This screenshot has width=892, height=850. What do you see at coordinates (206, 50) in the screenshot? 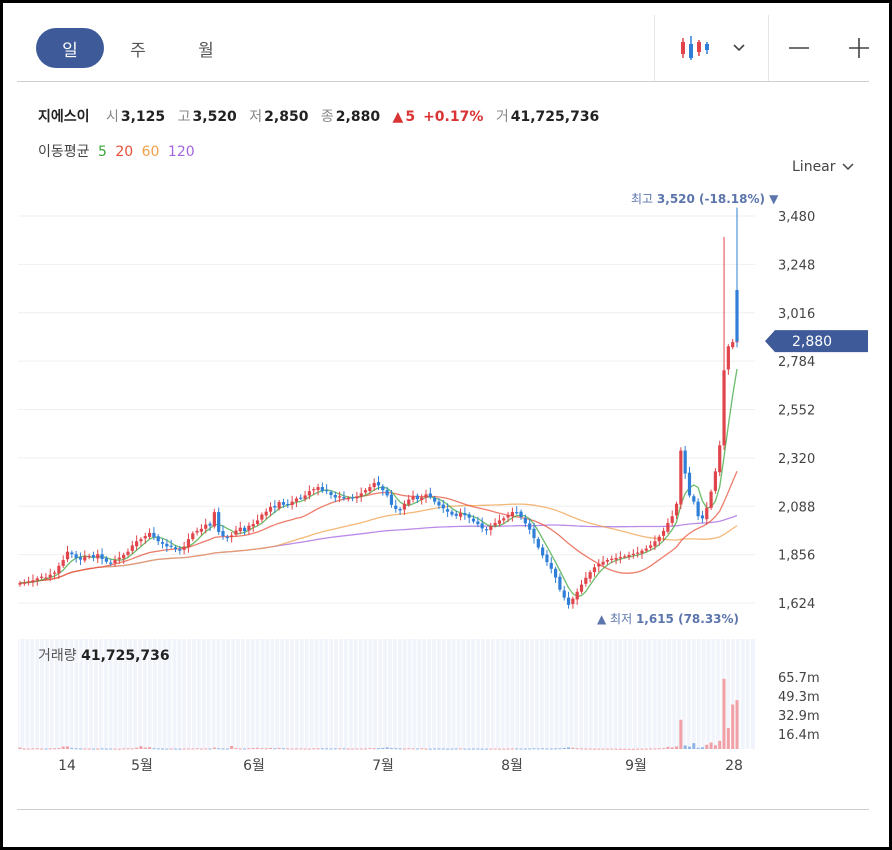
I see `tab-monthly: 월` at bounding box center [206, 50].